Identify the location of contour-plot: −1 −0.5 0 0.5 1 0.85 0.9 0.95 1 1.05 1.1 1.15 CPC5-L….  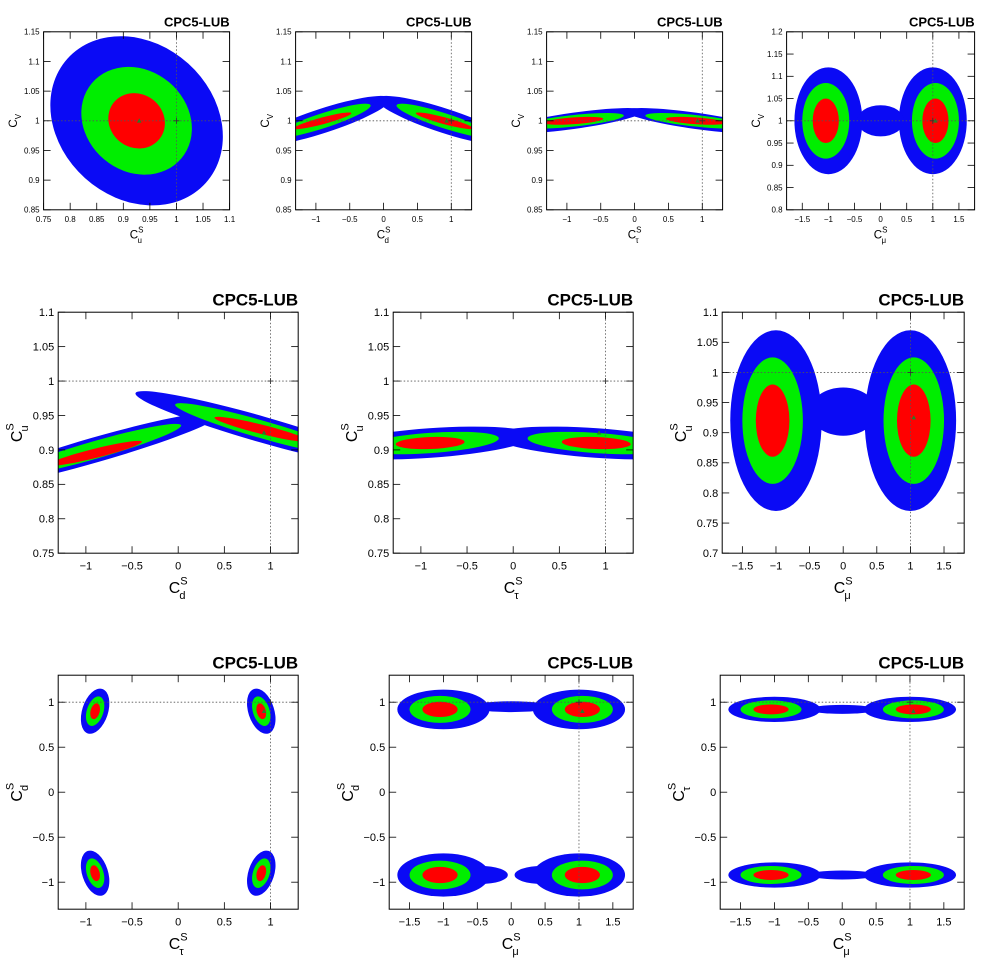
(618, 130).